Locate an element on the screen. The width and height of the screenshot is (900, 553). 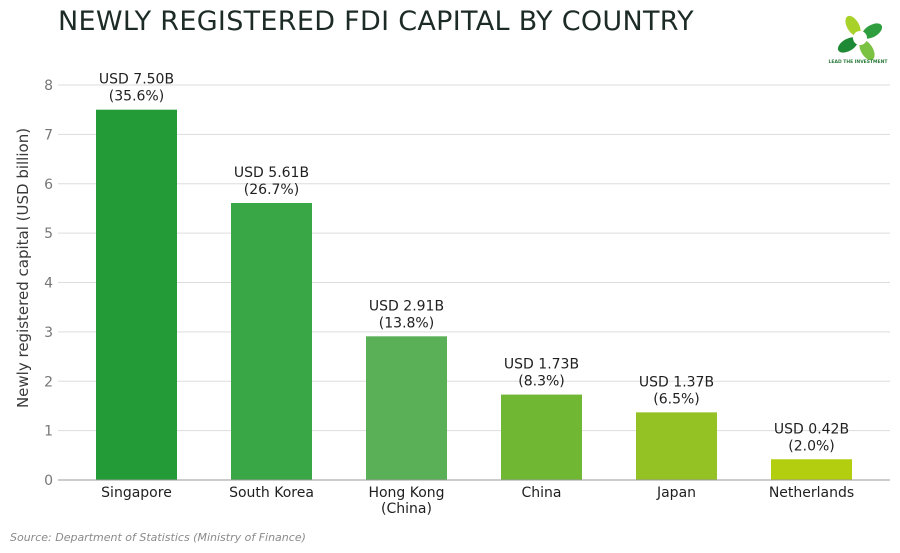
x-tick-label: South Korea is located at coordinates (271, 493).